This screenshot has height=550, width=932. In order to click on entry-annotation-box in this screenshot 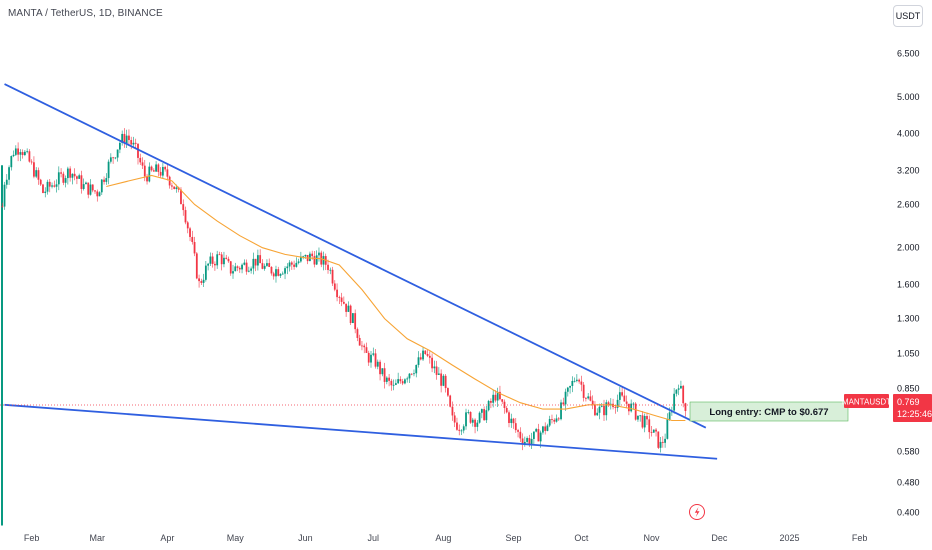, I will do `click(769, 411)`.